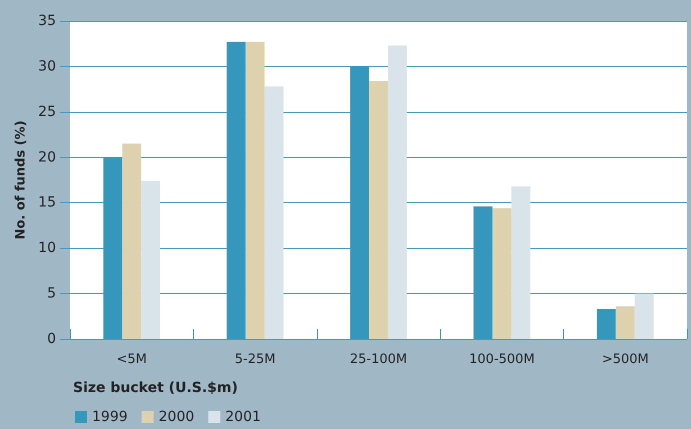 Image resolution: width=691 pixels, height=429 pixels. I want to click on x-tick-label: 25-100M, so click(379, 359).